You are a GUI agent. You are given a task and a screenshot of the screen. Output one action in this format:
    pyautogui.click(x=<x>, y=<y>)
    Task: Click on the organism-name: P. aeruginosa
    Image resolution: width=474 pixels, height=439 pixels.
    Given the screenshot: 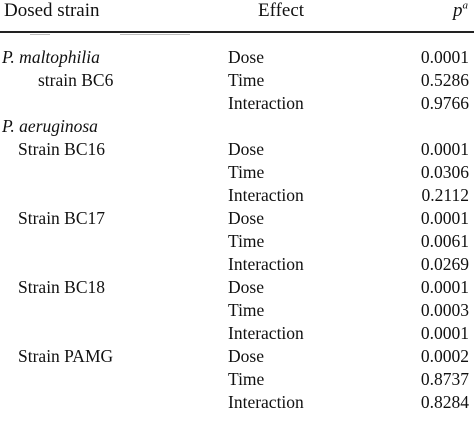 What is the action you would take?
    pyautogui.click(x=50, y=126)
    